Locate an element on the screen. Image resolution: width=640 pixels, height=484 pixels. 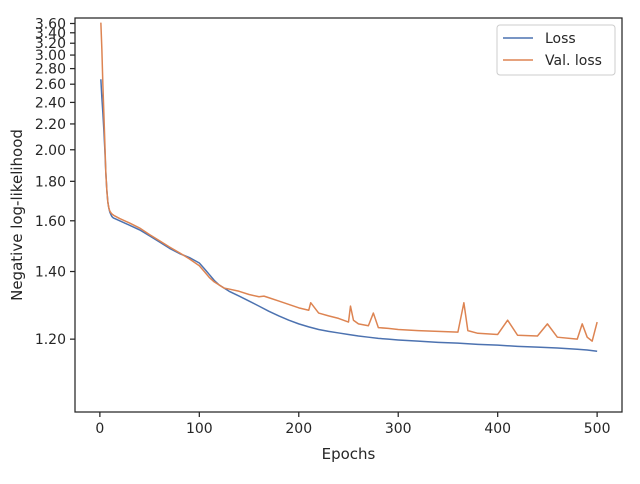
y-axis-label: Negative log-likelihood is located at coordinates (17, 215).